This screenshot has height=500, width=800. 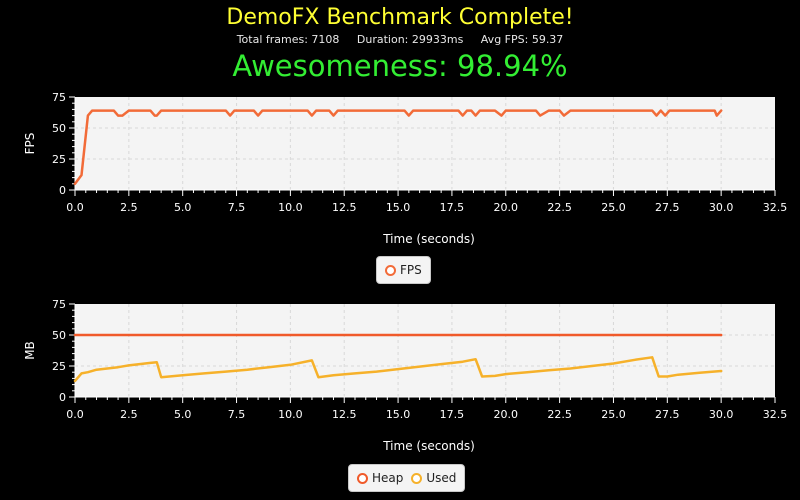 What do you see at coordinates (344, 414) in the screenshot?
I see `chart2-x-tick-label: 12.5` at bounding box center [344, 414].